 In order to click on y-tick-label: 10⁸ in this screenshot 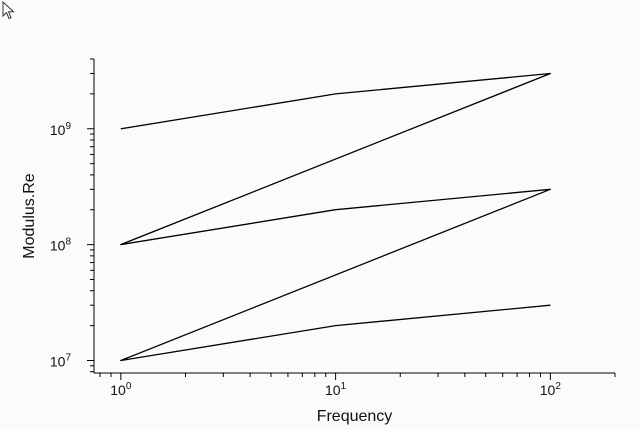, I will do `click(61, 245)`.